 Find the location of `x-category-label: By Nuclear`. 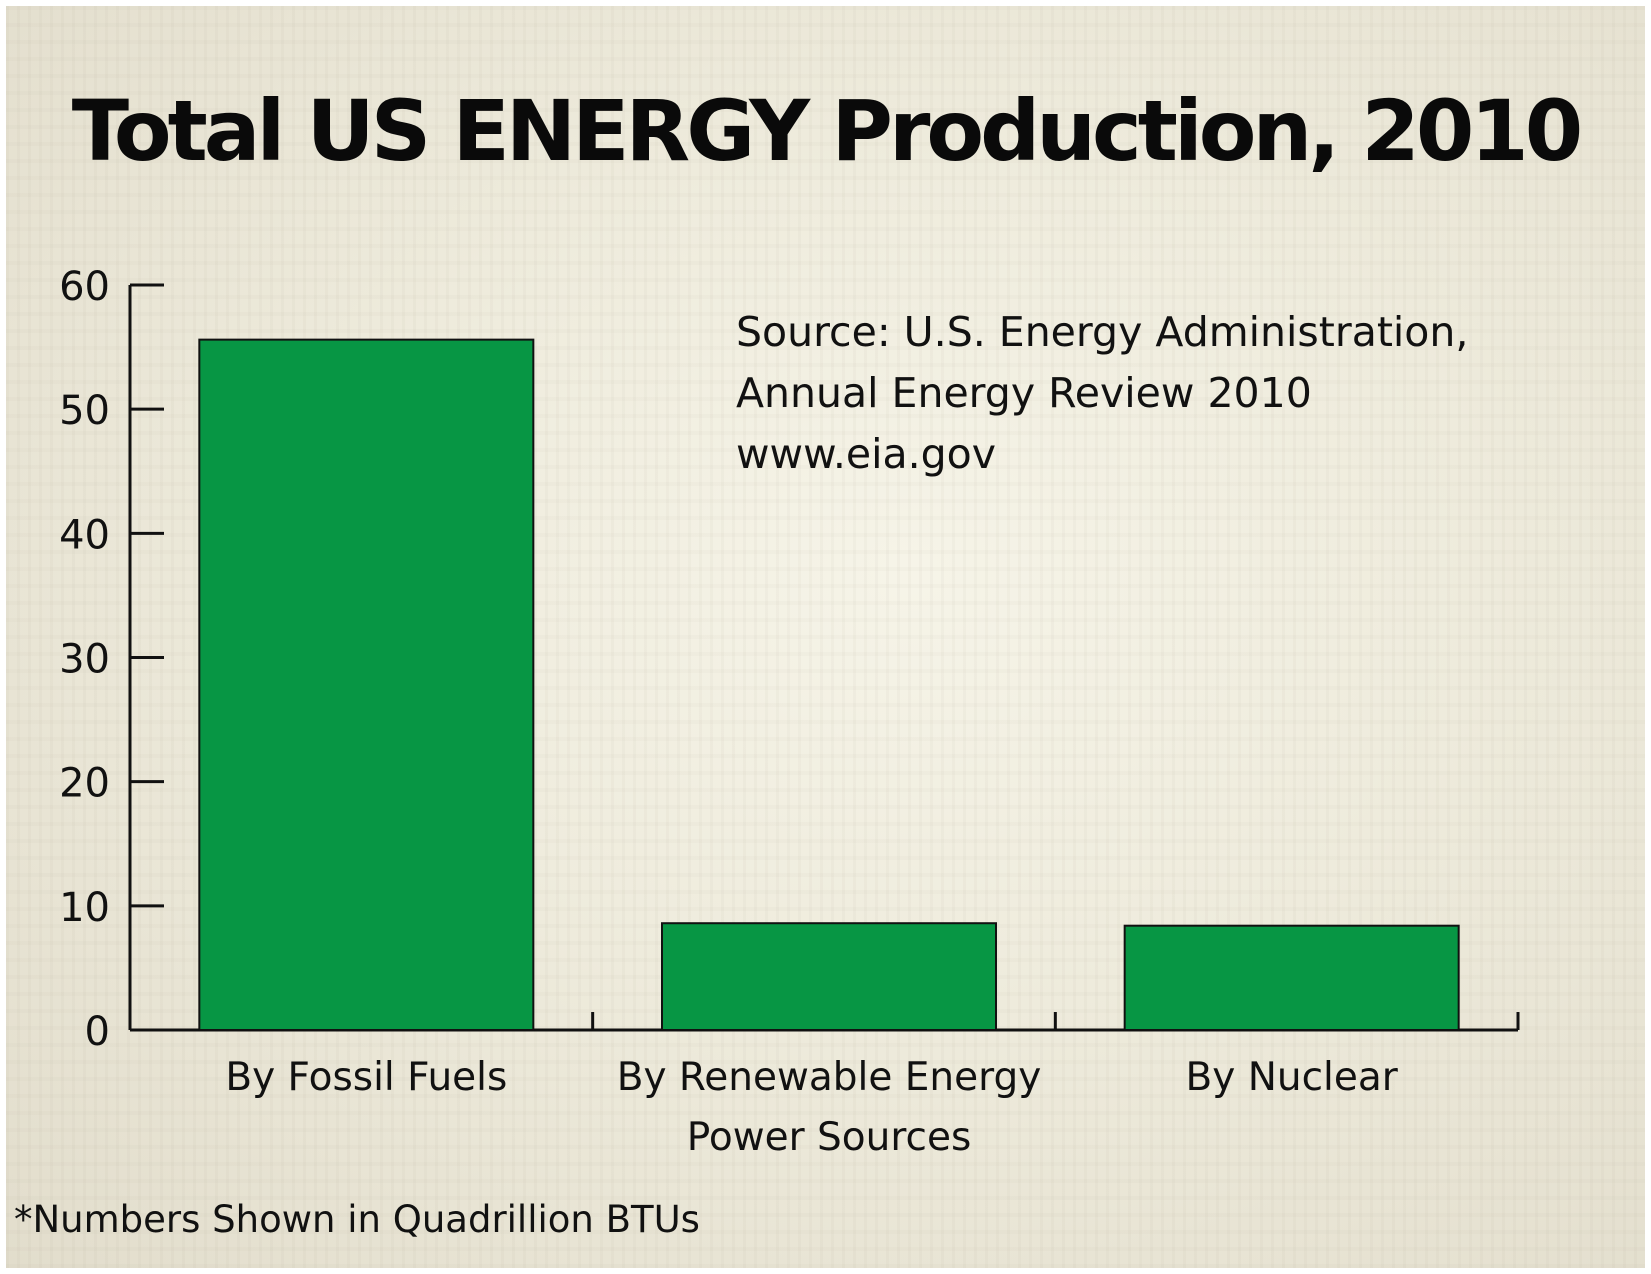

x-category-label: By Nuclear is located at coordinates (1291, 1077).